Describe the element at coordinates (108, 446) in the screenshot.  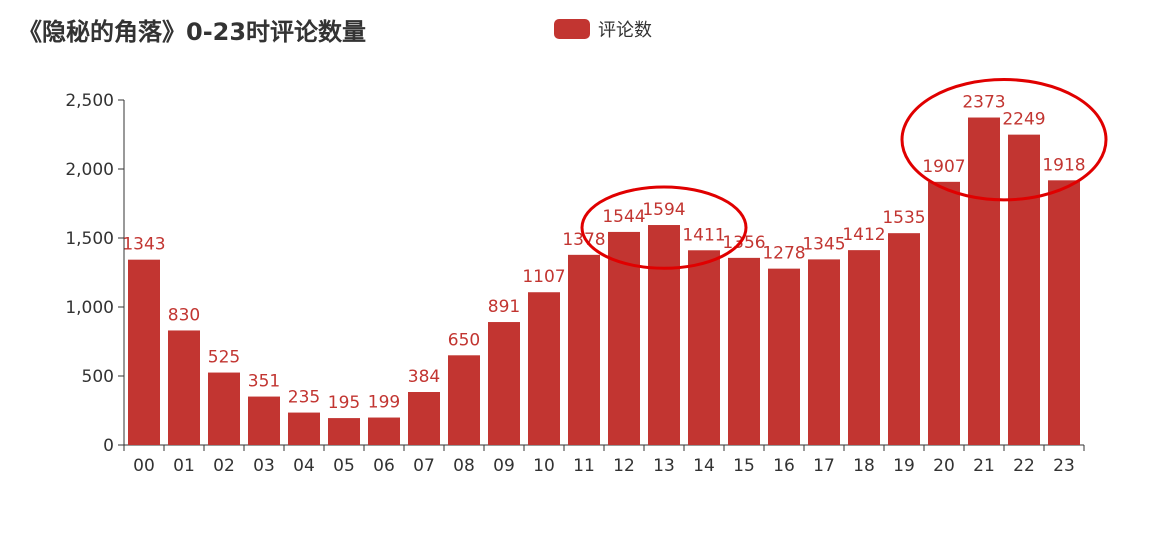
I see `y-tick-label: 0` at that location.